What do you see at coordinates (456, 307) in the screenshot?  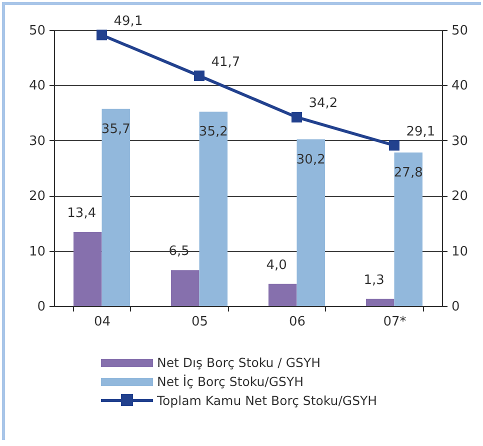 I see `y2-tick-label: 0` at bounding box center [456, 307].